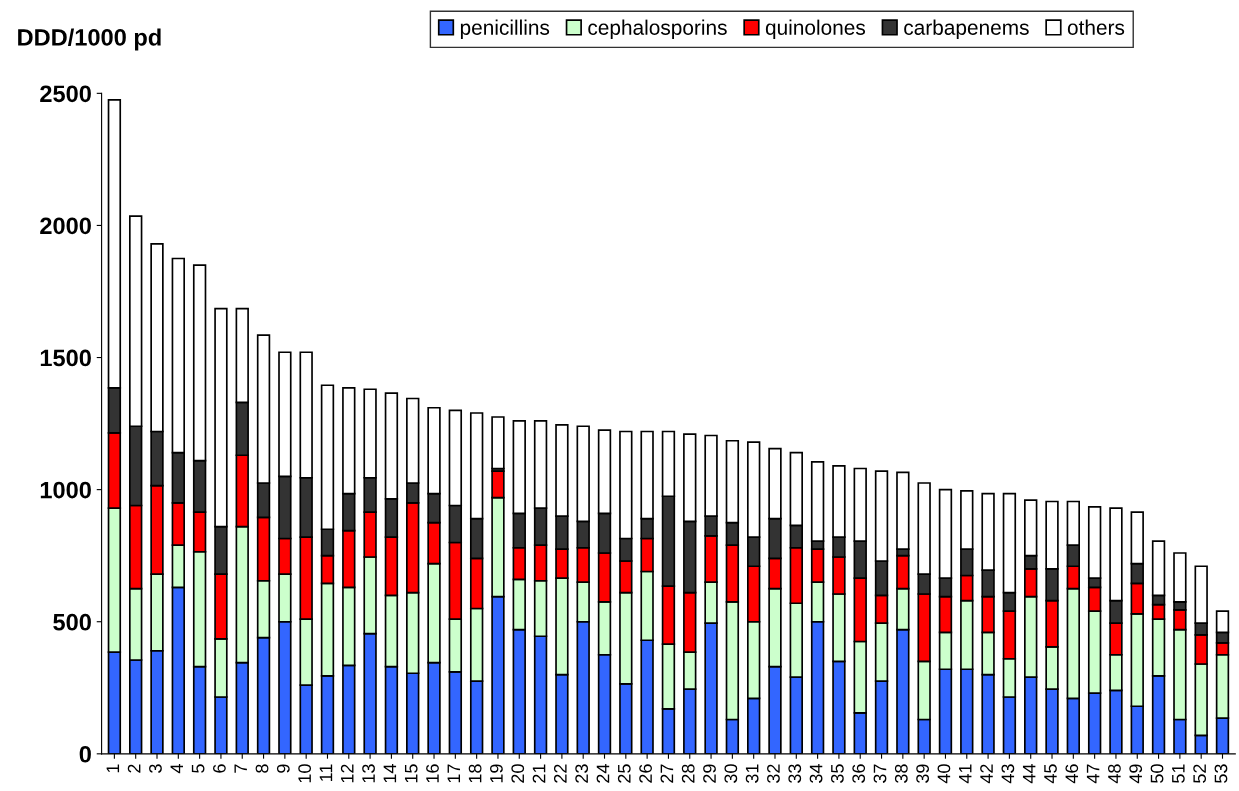 This screenshot has width=1239, height=791. What do you see at coordinates (176, 769) in the screenshot?
I see `x-tick-label: 4` at bounding box center [176, 769].